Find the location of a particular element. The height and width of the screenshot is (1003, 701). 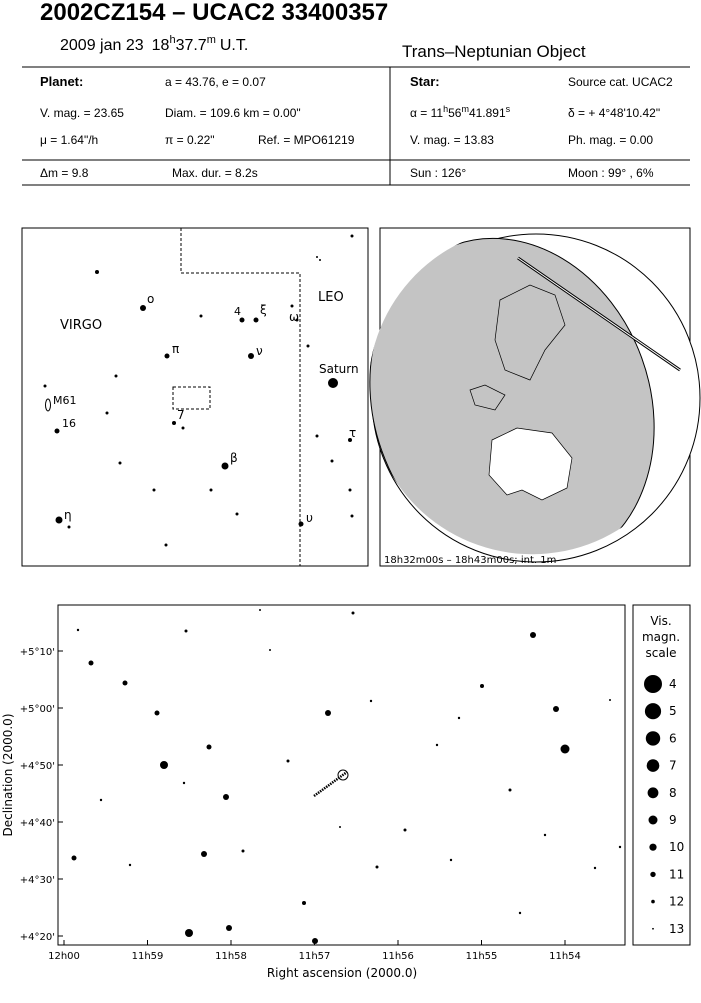

scale-label: 10 is located at coordinates (676, 847).